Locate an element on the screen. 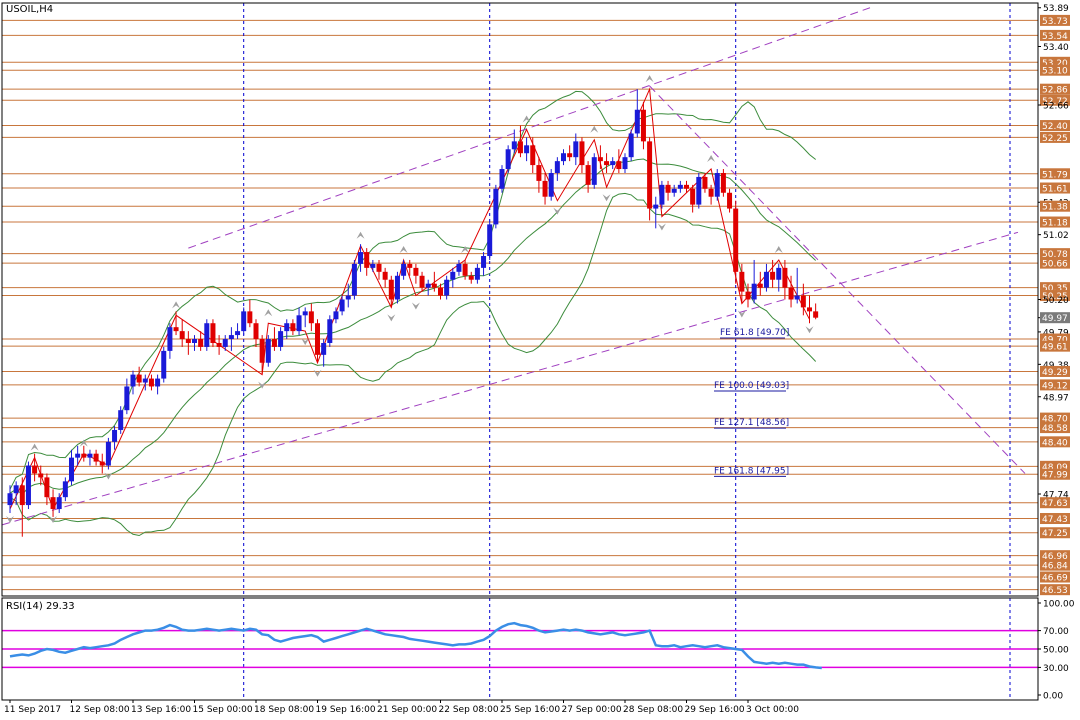 The height and width of the screenshot is (720, 1080). rsi-tick-label: 70.00 is located at coordinates (1056, 632).